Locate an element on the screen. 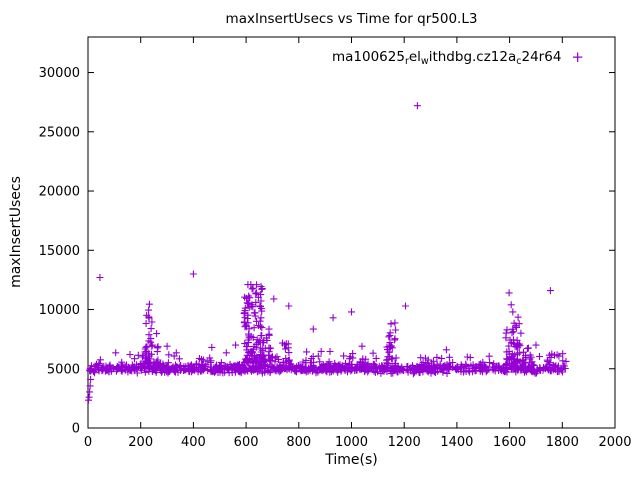 The image size is (640, 480). x-tick-label: 1600 is located at coordinates (509, 442).